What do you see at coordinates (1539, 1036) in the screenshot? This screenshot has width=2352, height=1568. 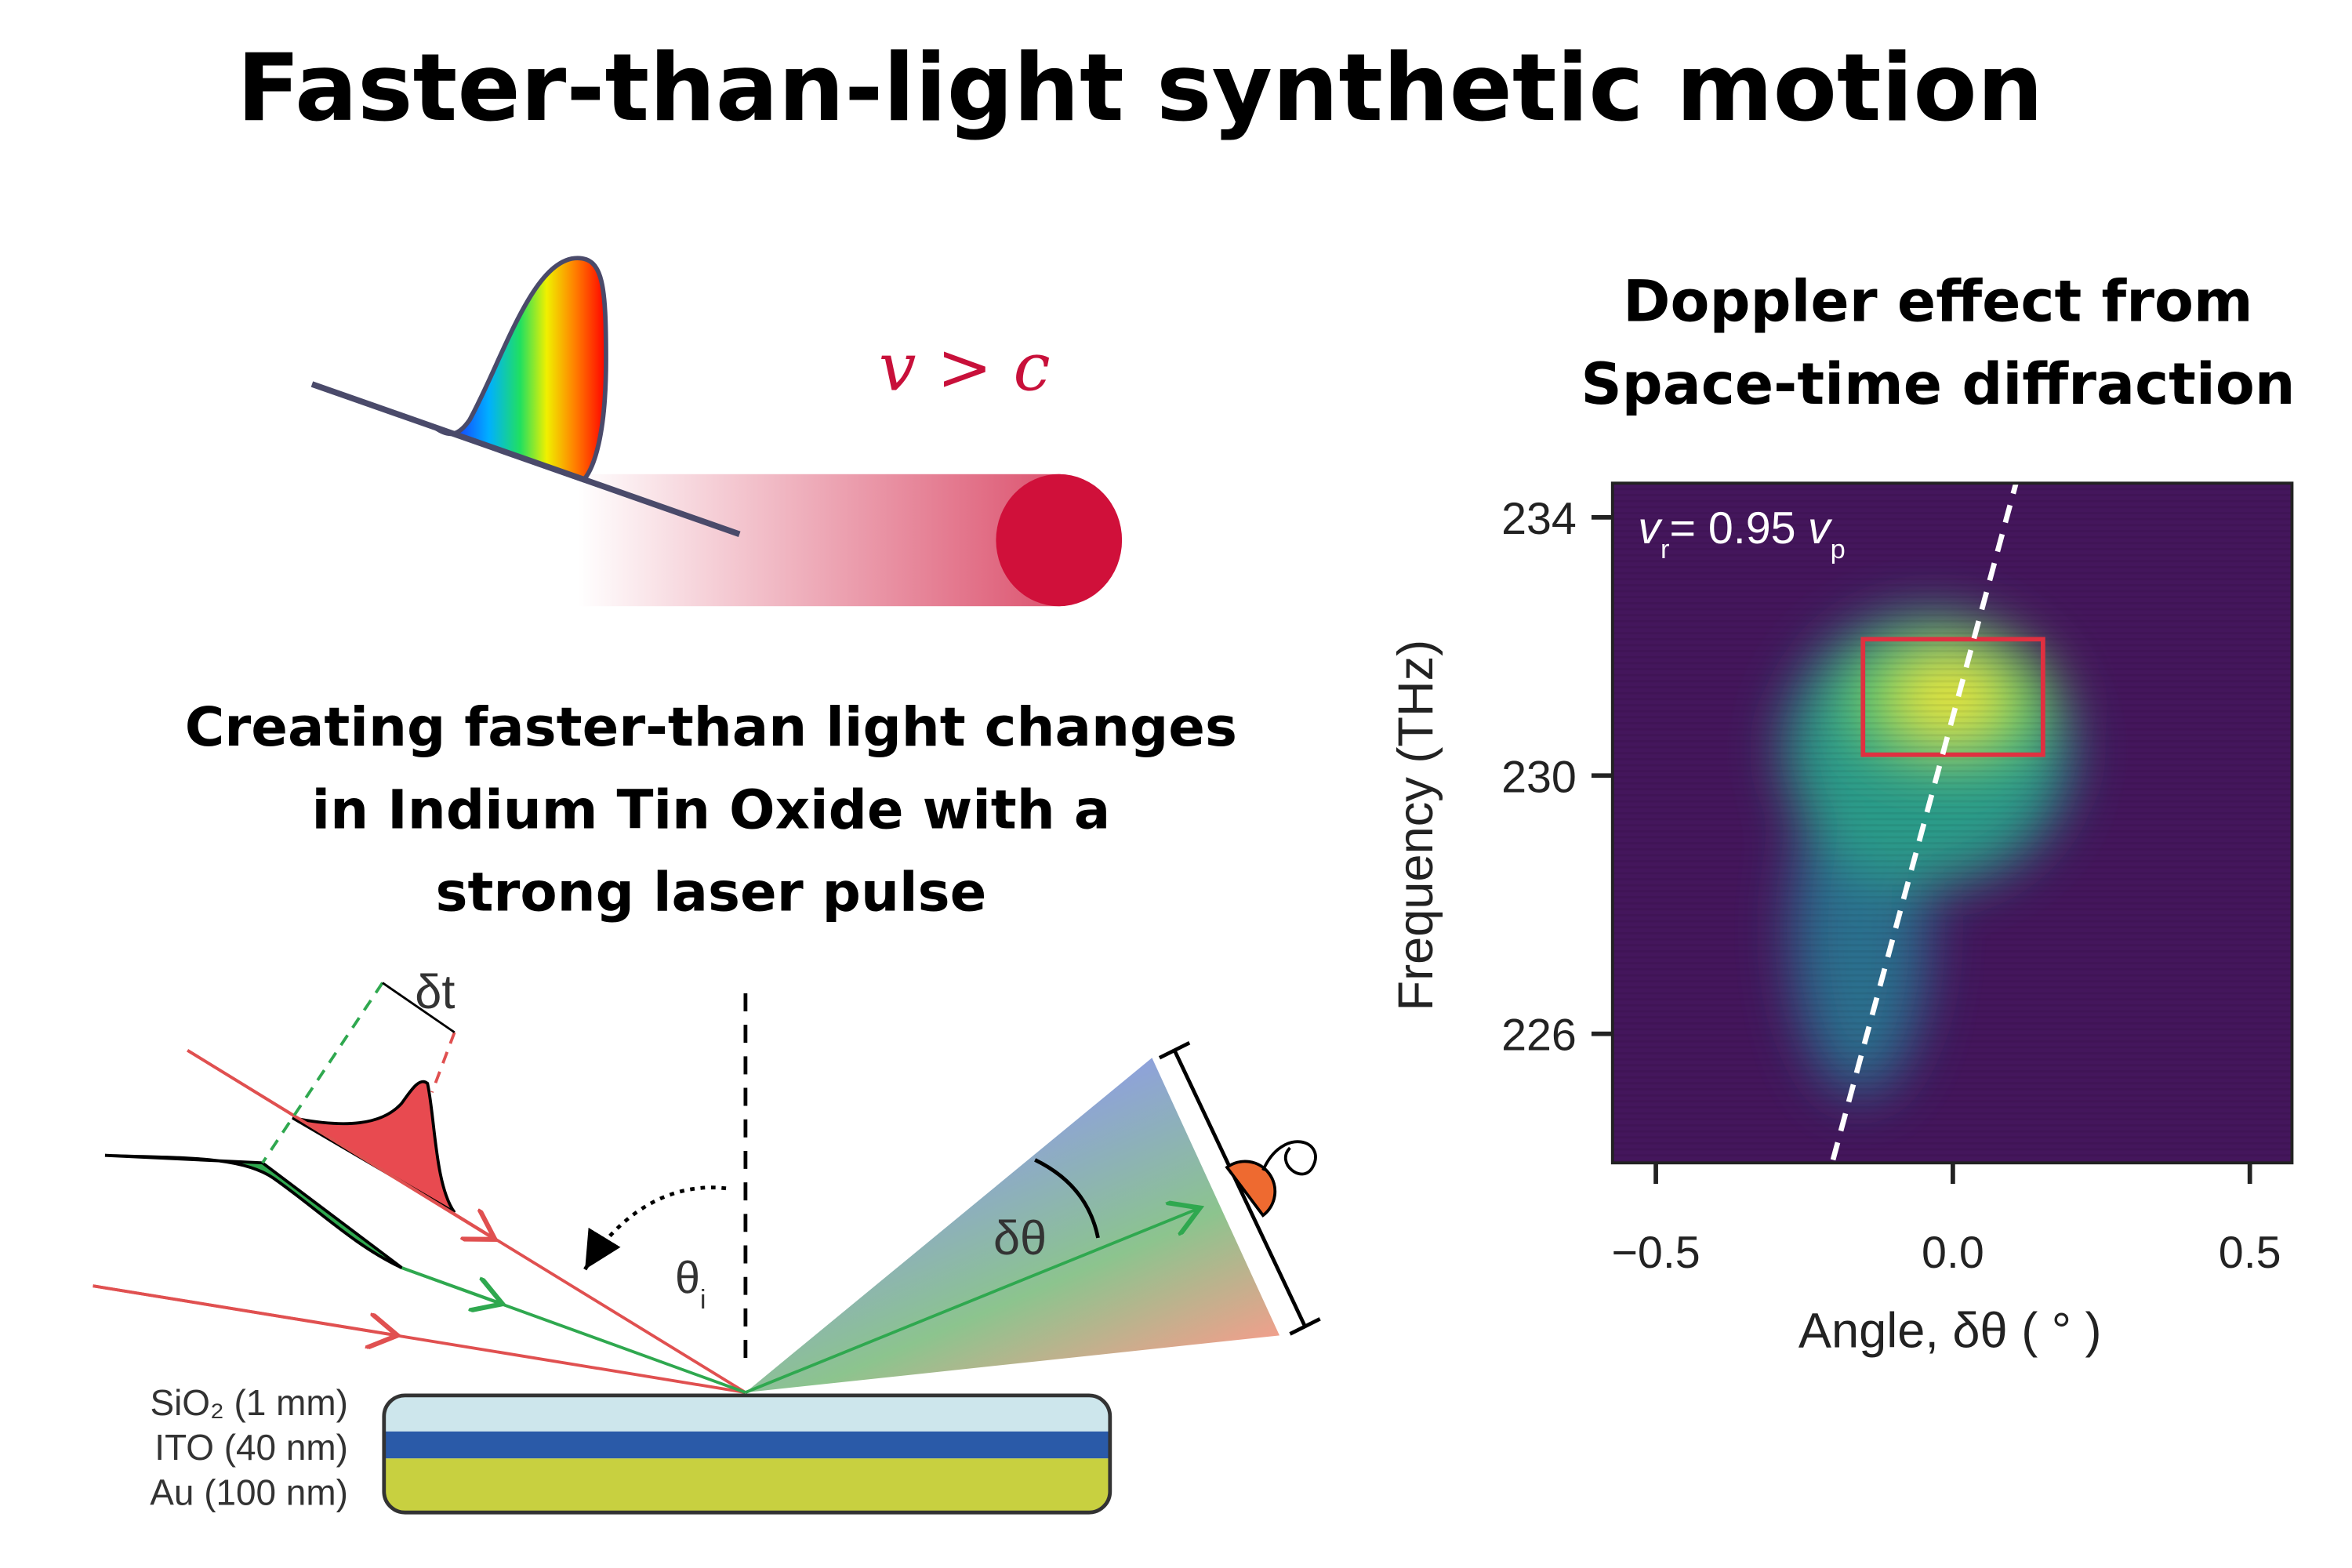 I see `y-tick-label: 226` at bounding box center [1539, 1036].